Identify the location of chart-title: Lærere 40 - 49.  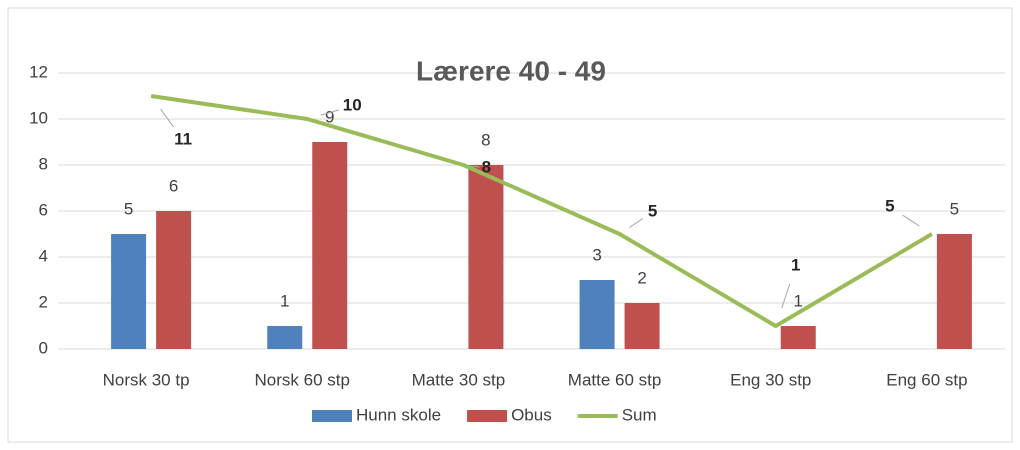
(511, 70).